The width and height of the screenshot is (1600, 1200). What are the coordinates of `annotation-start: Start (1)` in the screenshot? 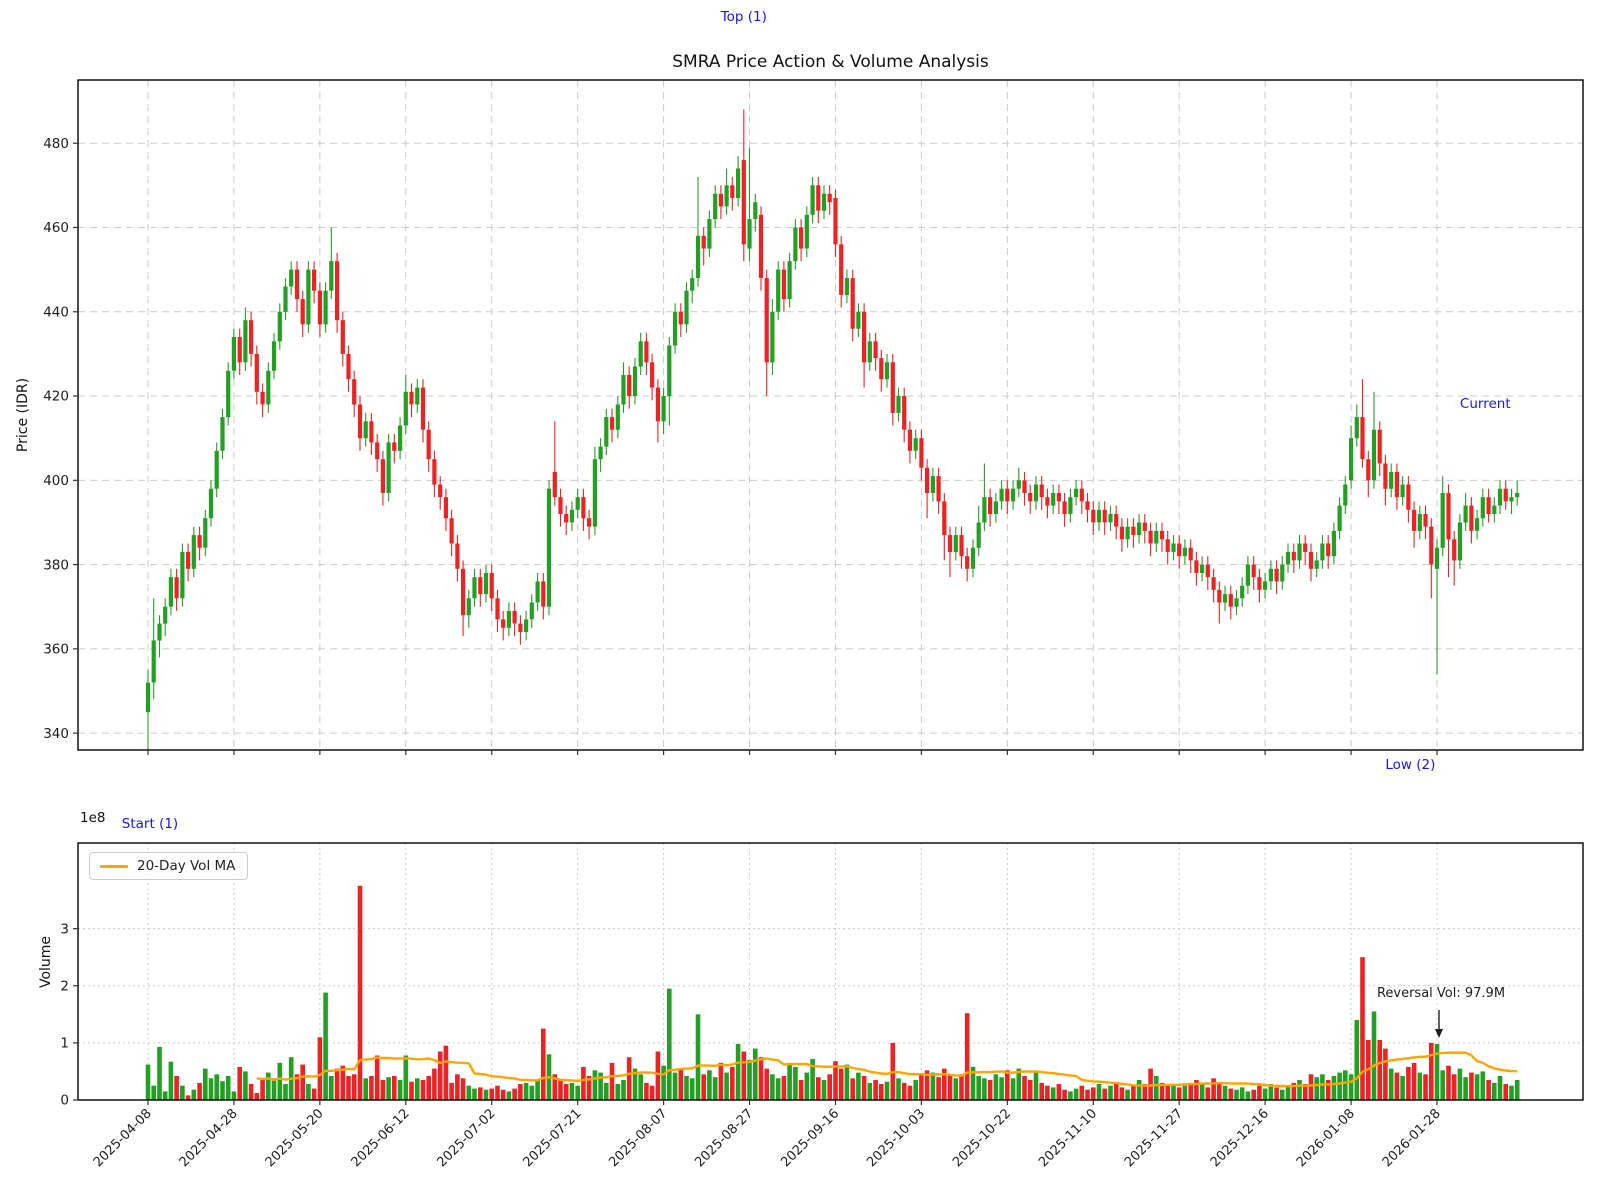 It's located at (150, 824).